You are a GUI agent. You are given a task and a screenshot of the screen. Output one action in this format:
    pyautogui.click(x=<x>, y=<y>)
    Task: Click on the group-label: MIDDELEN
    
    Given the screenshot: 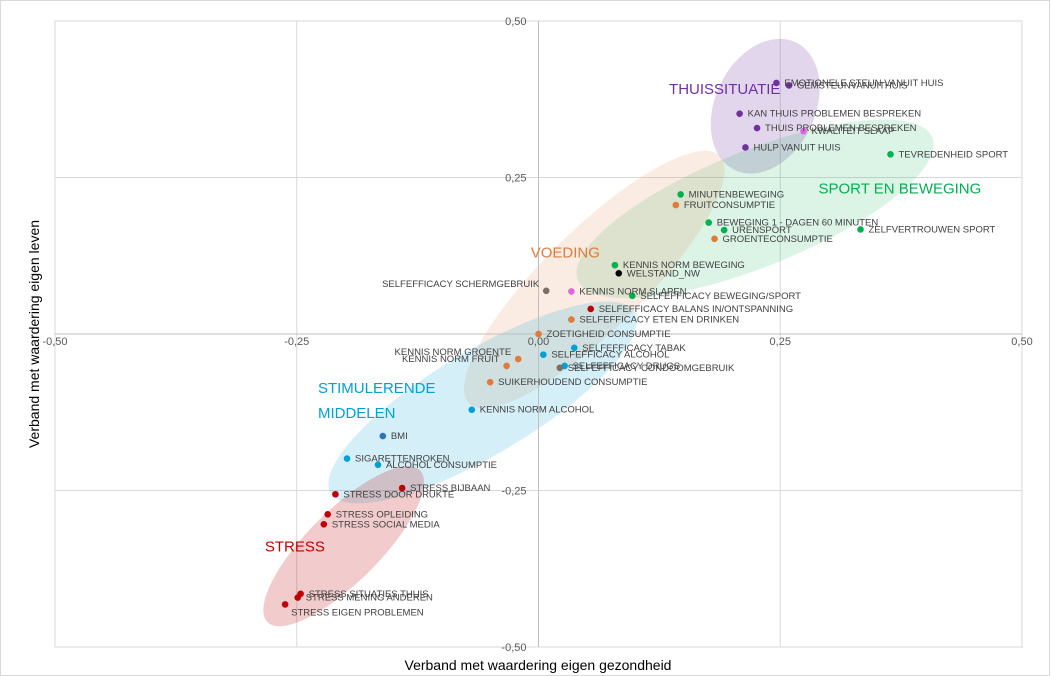 What is the action you would take?
    pyautogui.click(x=357, y=413)
    